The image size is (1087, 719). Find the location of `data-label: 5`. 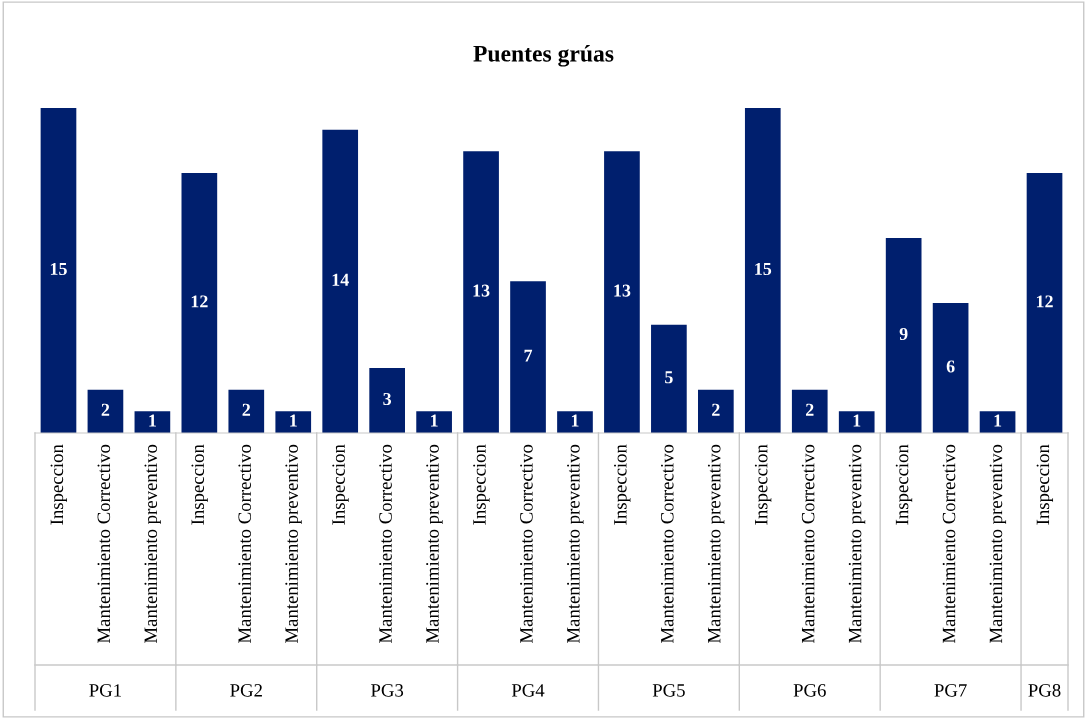

data-label: 5 is located at coordinates (669, 377).